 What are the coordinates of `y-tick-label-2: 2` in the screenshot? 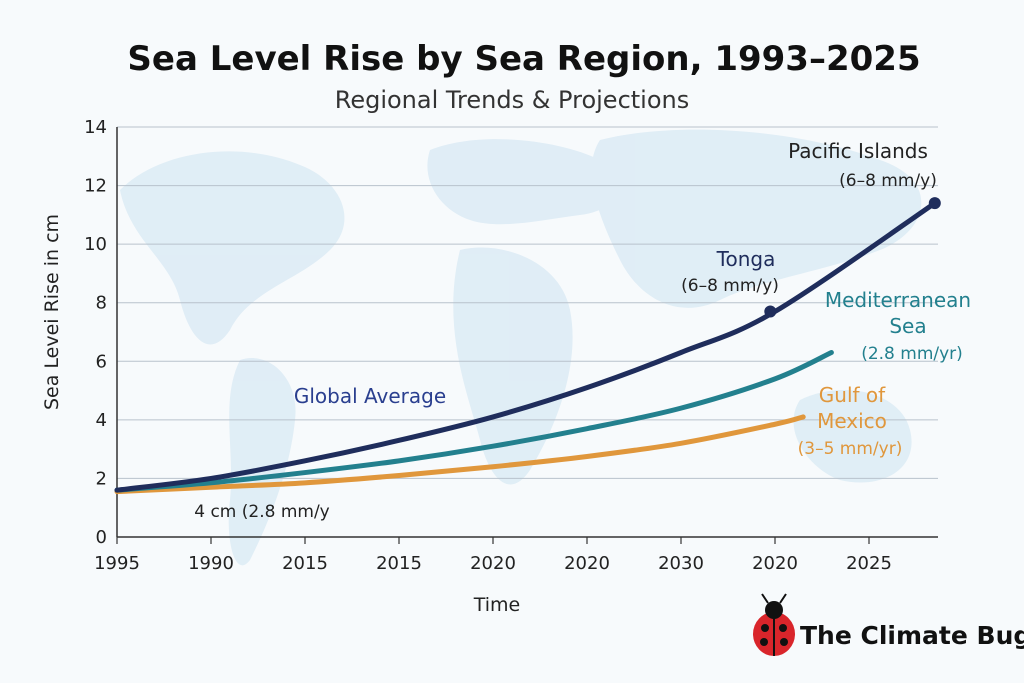 It's located at (101, 478).